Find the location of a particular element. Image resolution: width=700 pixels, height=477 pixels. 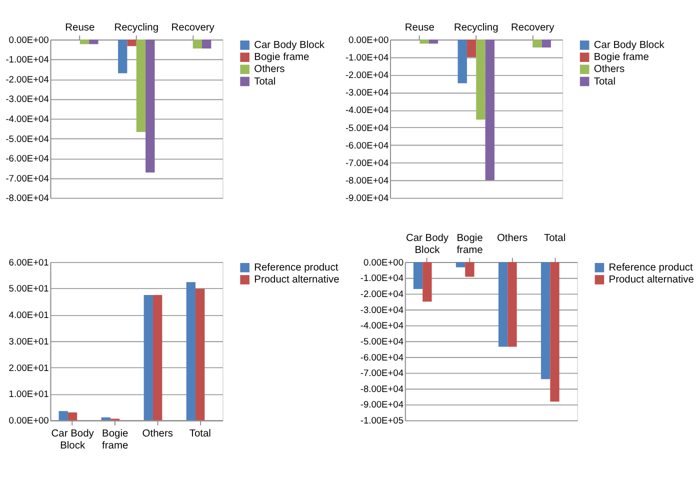

y-tick-label: 2.00E+01 is located at coordinates (28, 367).